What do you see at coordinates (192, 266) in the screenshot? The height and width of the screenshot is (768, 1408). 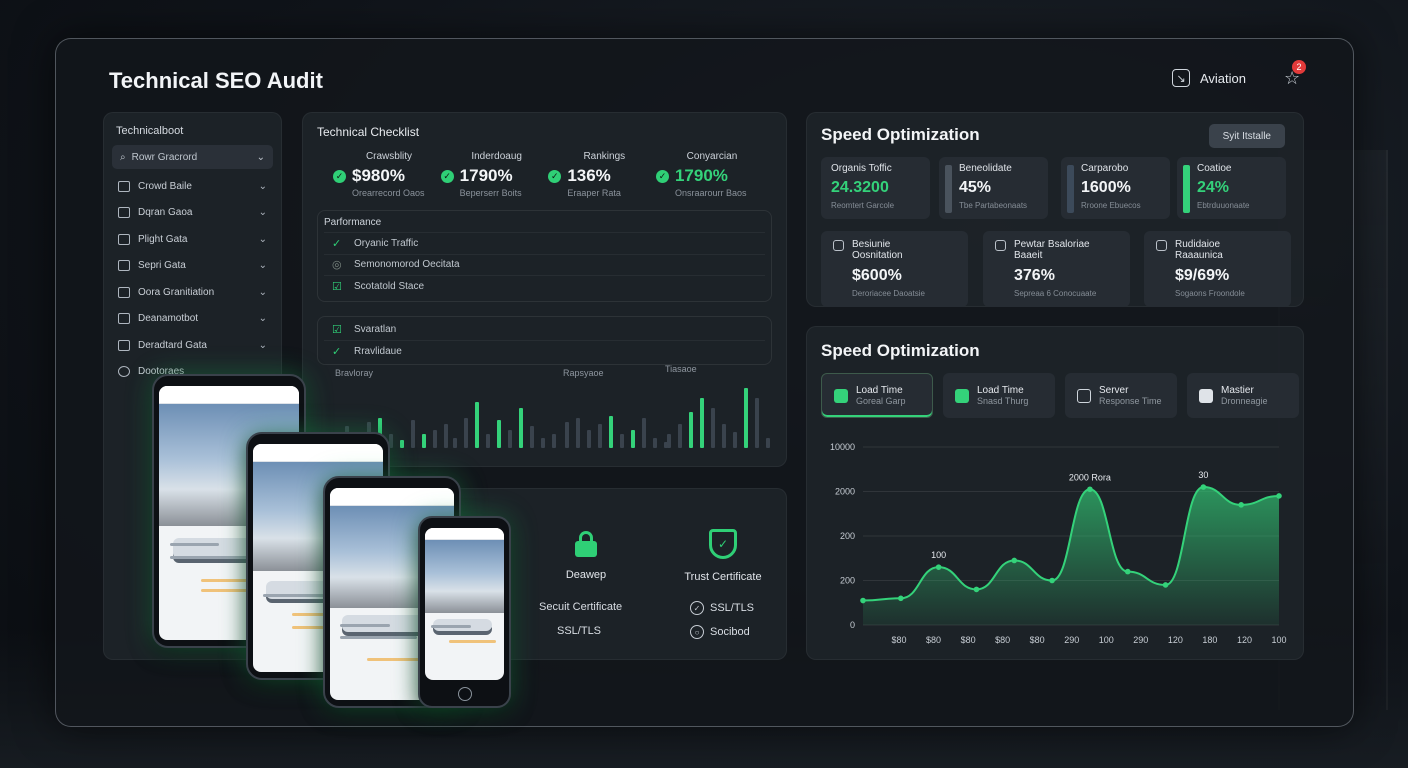 I see `sidebar-item-3: Sepri Gata ⌄` at bounding box center [192, 266].